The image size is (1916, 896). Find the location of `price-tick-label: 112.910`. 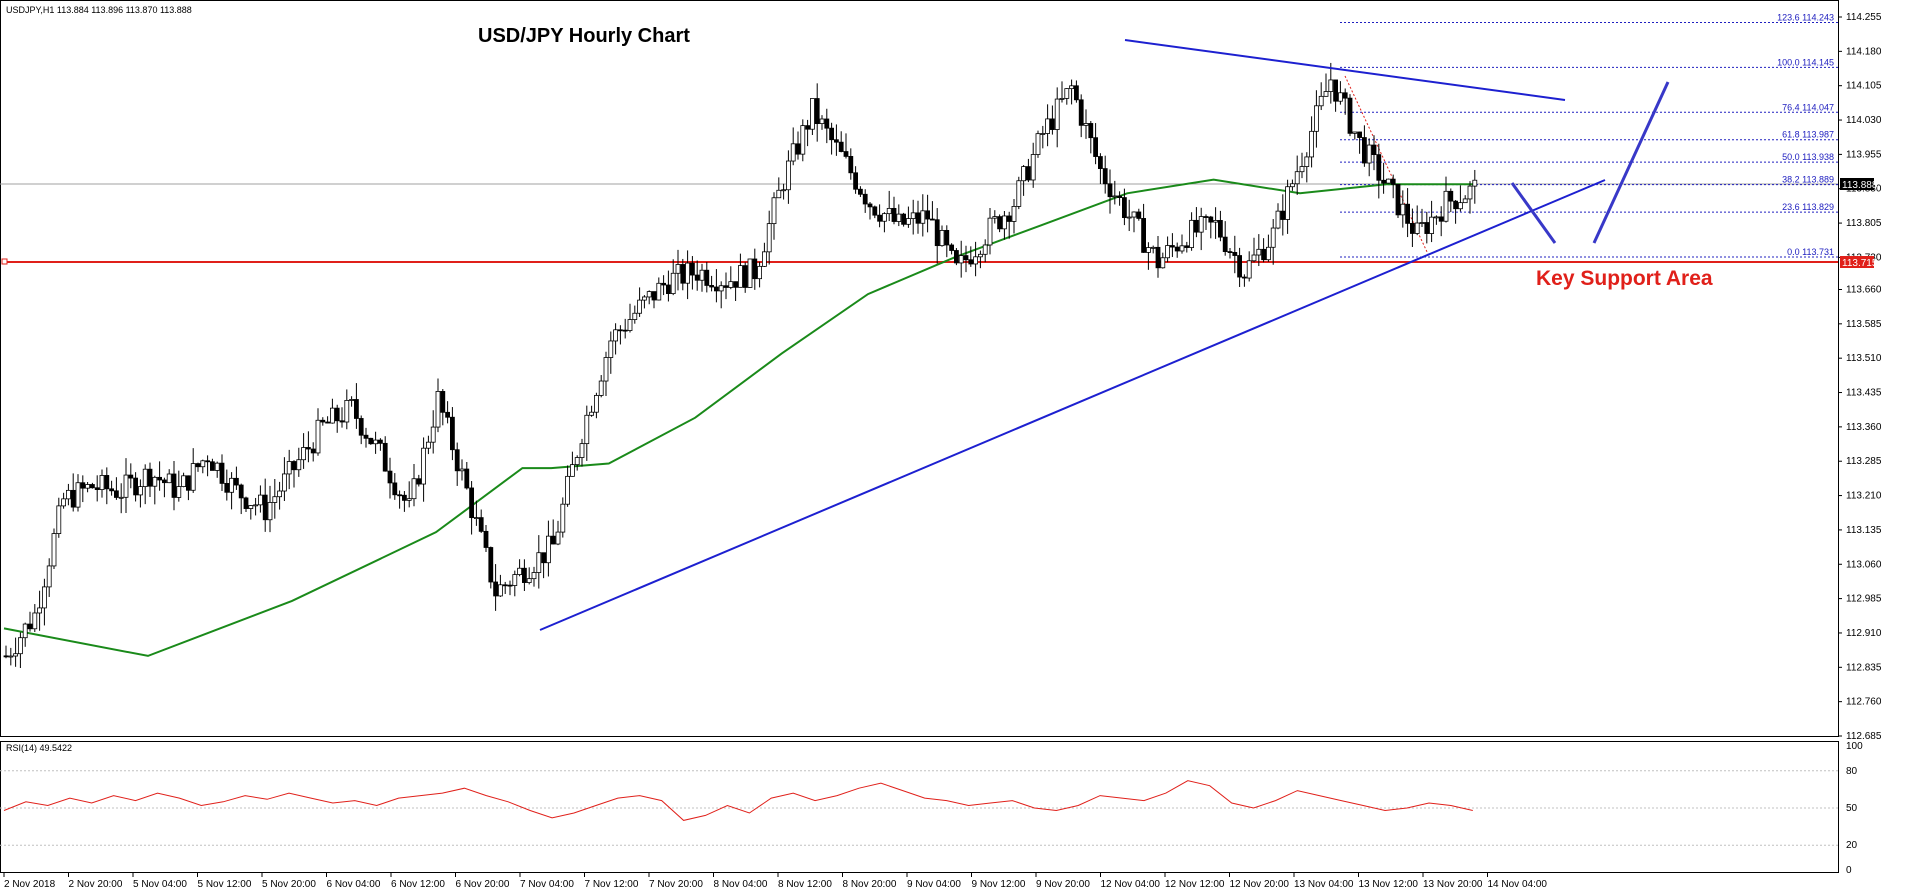

price-tick-label: 112.910 is located at coordinates (1864, 633).